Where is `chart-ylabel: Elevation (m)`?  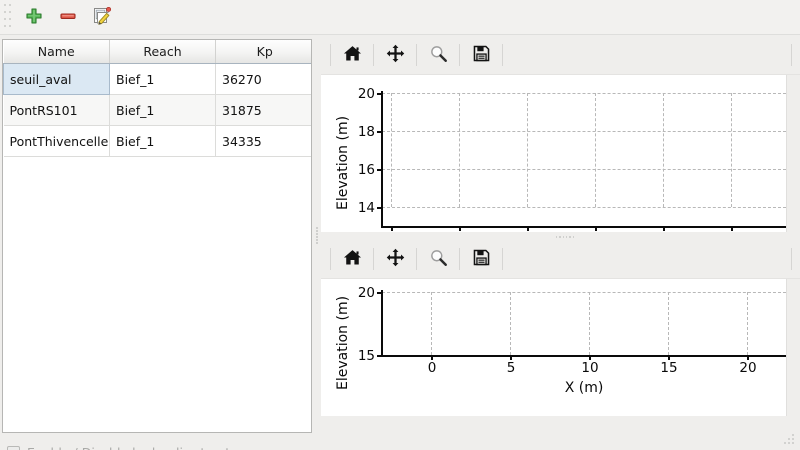 chart-ylabel: Elevation (m) is located at coordinates (343, 162).